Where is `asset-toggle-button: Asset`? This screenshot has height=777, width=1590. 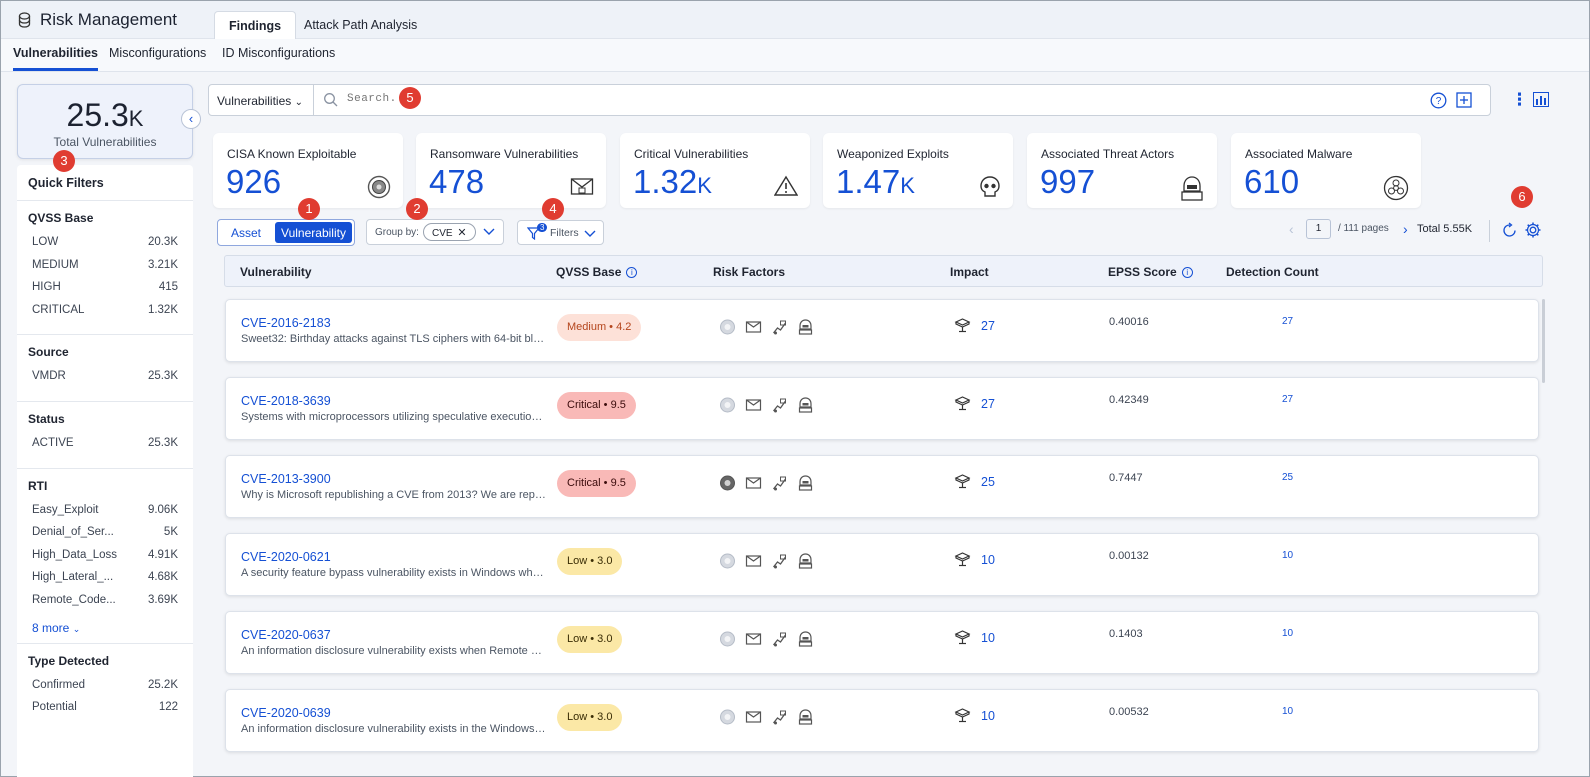 asset-toggle-button: Asset is located at coordinates (245, 233).